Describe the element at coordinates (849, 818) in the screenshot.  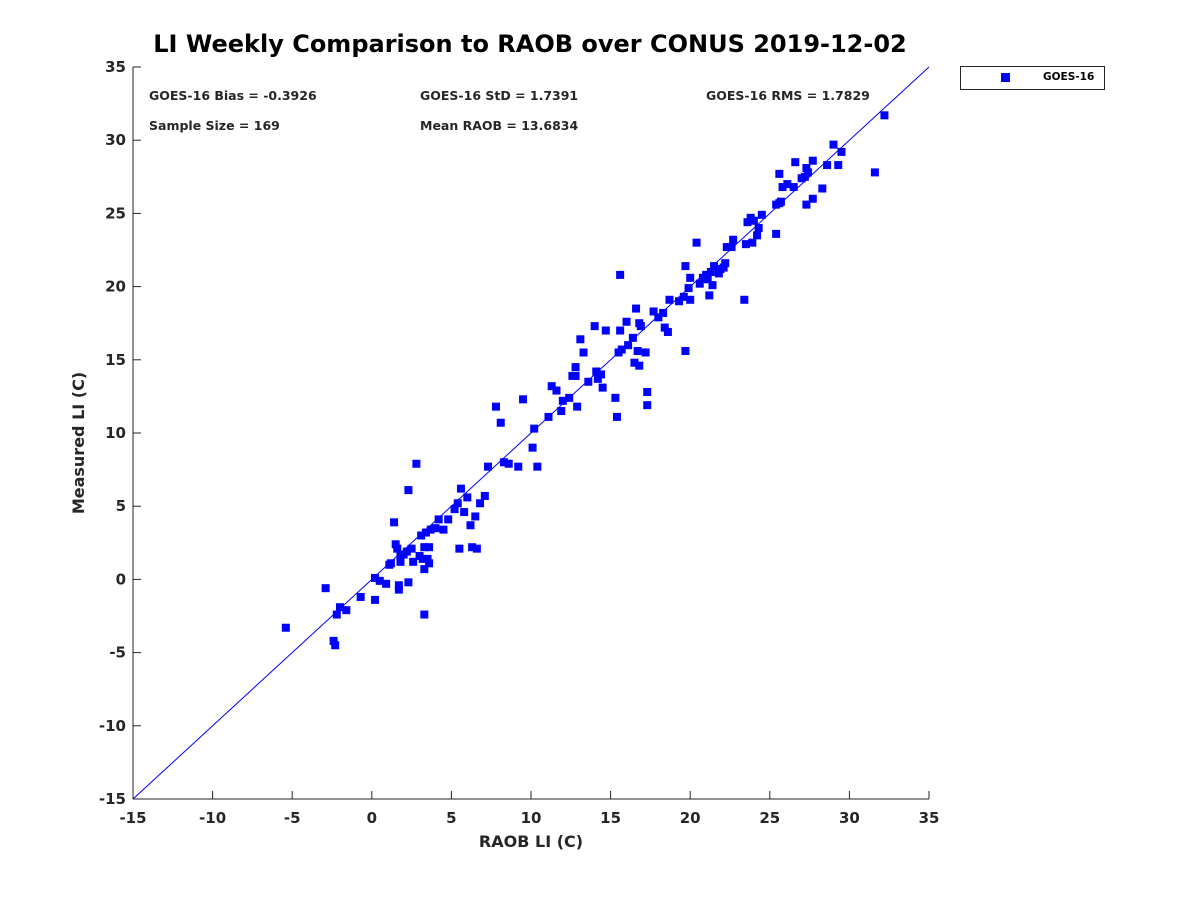
I see `x-tick-label: 30` at that location.